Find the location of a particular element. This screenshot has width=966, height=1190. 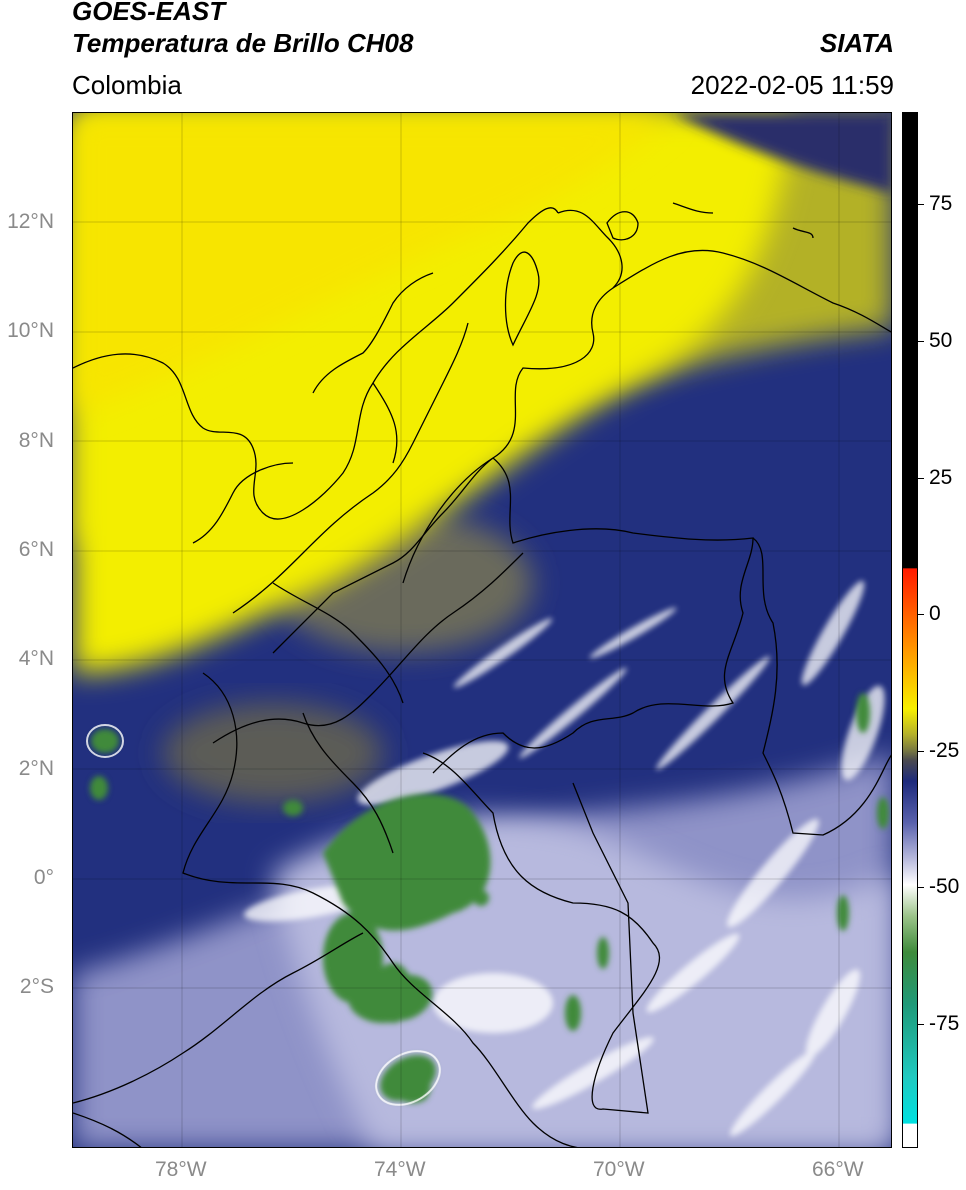

colorbar-label: 75 is located at coordinates (941, 203).